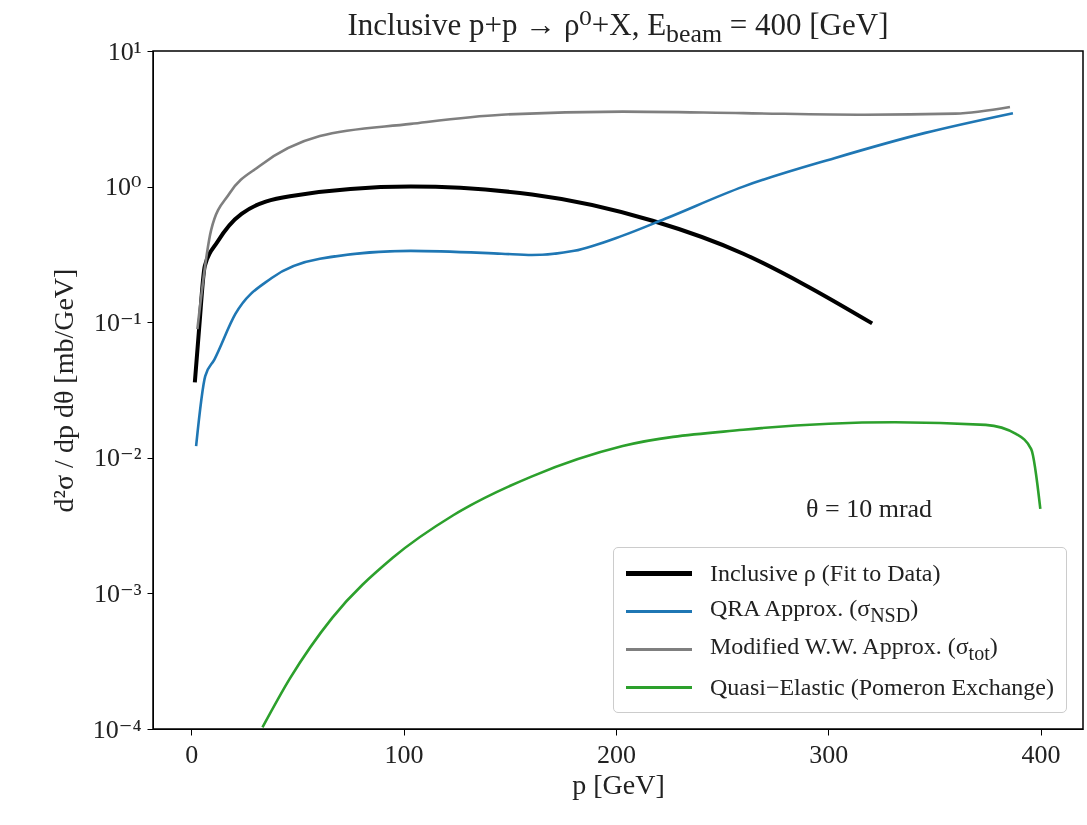 The image size is (1087, 825). Describe the element at coordinates (117, 593) in the screenshot. I see `y-tick-label: 10⁻³` at that location.